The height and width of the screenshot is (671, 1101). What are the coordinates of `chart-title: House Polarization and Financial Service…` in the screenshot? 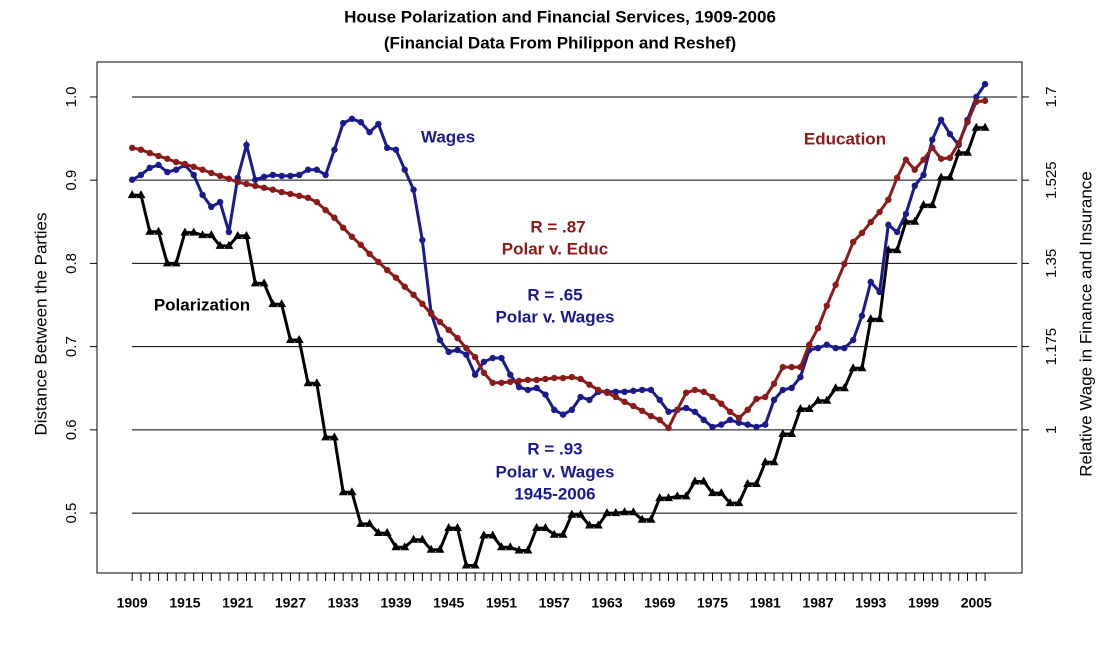 It's located at (560, 16).